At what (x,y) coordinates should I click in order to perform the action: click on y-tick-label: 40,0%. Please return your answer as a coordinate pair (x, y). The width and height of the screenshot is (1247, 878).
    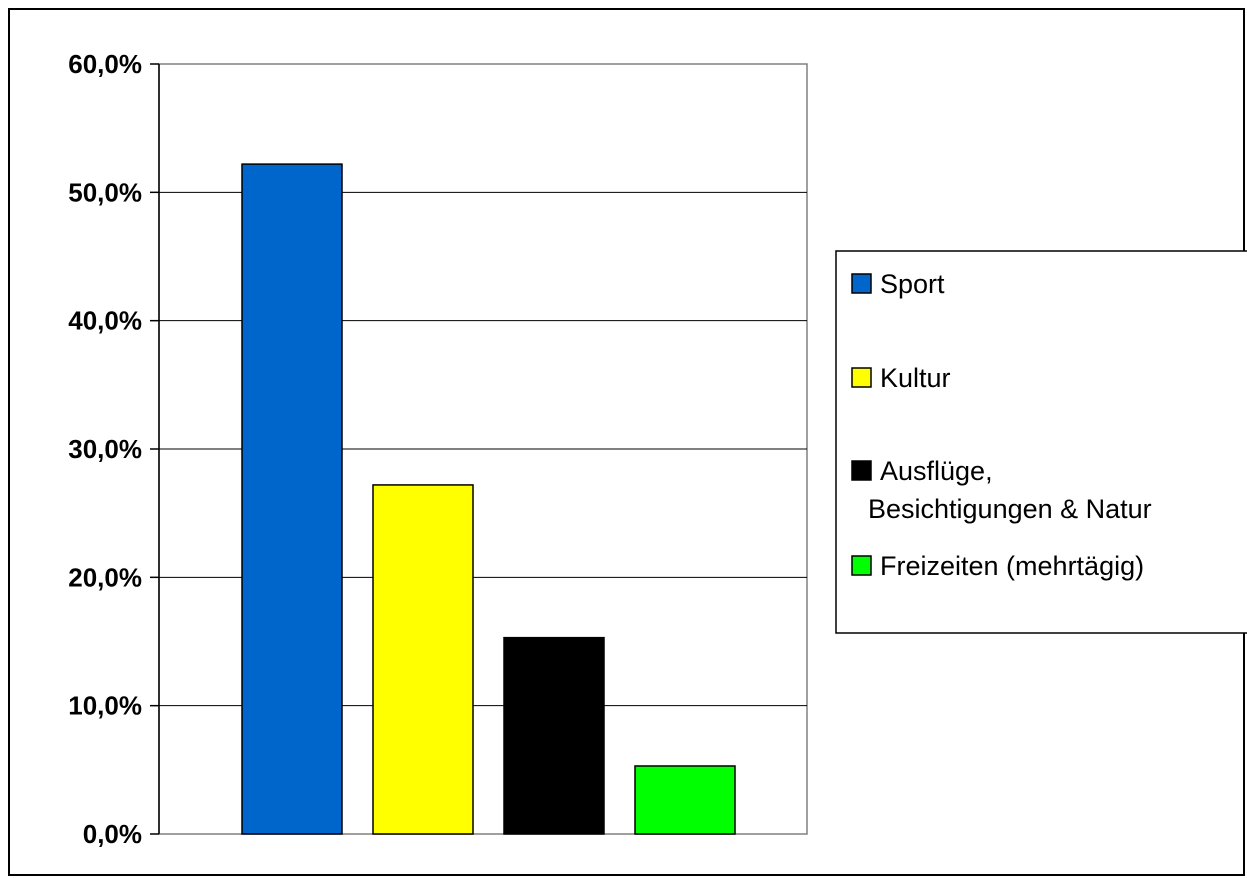
    Looking at the image, I should click on (105, 321).